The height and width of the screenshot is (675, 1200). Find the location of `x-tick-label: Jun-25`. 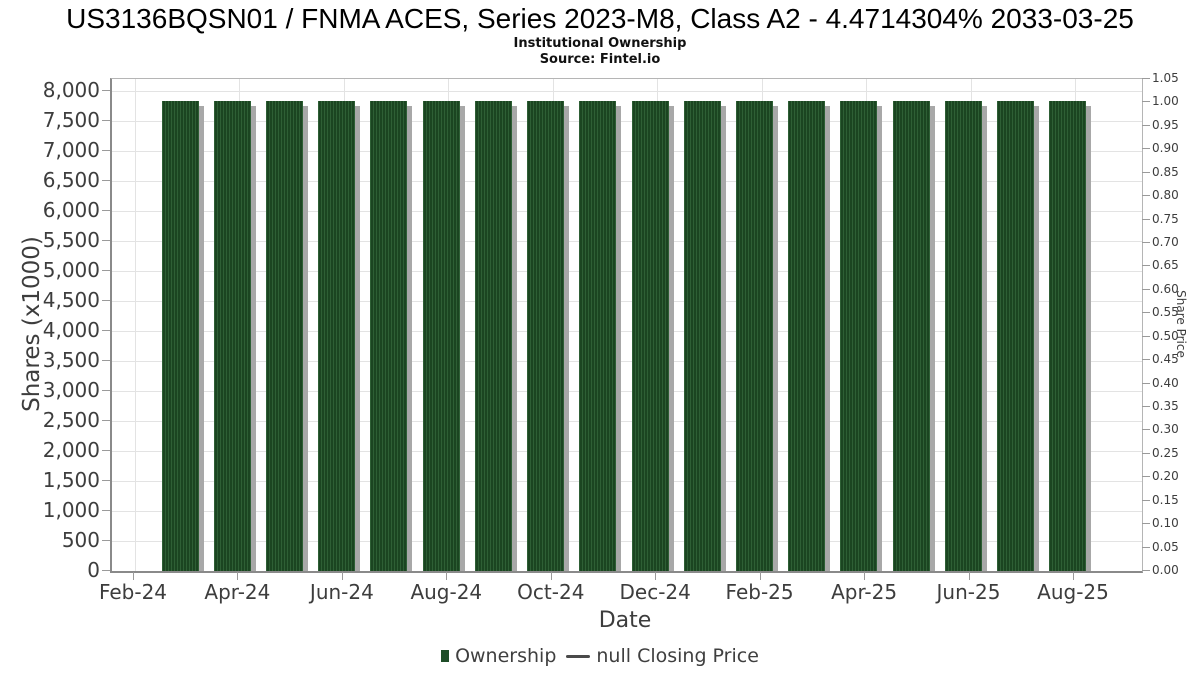

x-tick-label: Jun-25 is located at coordinates (968, 592).